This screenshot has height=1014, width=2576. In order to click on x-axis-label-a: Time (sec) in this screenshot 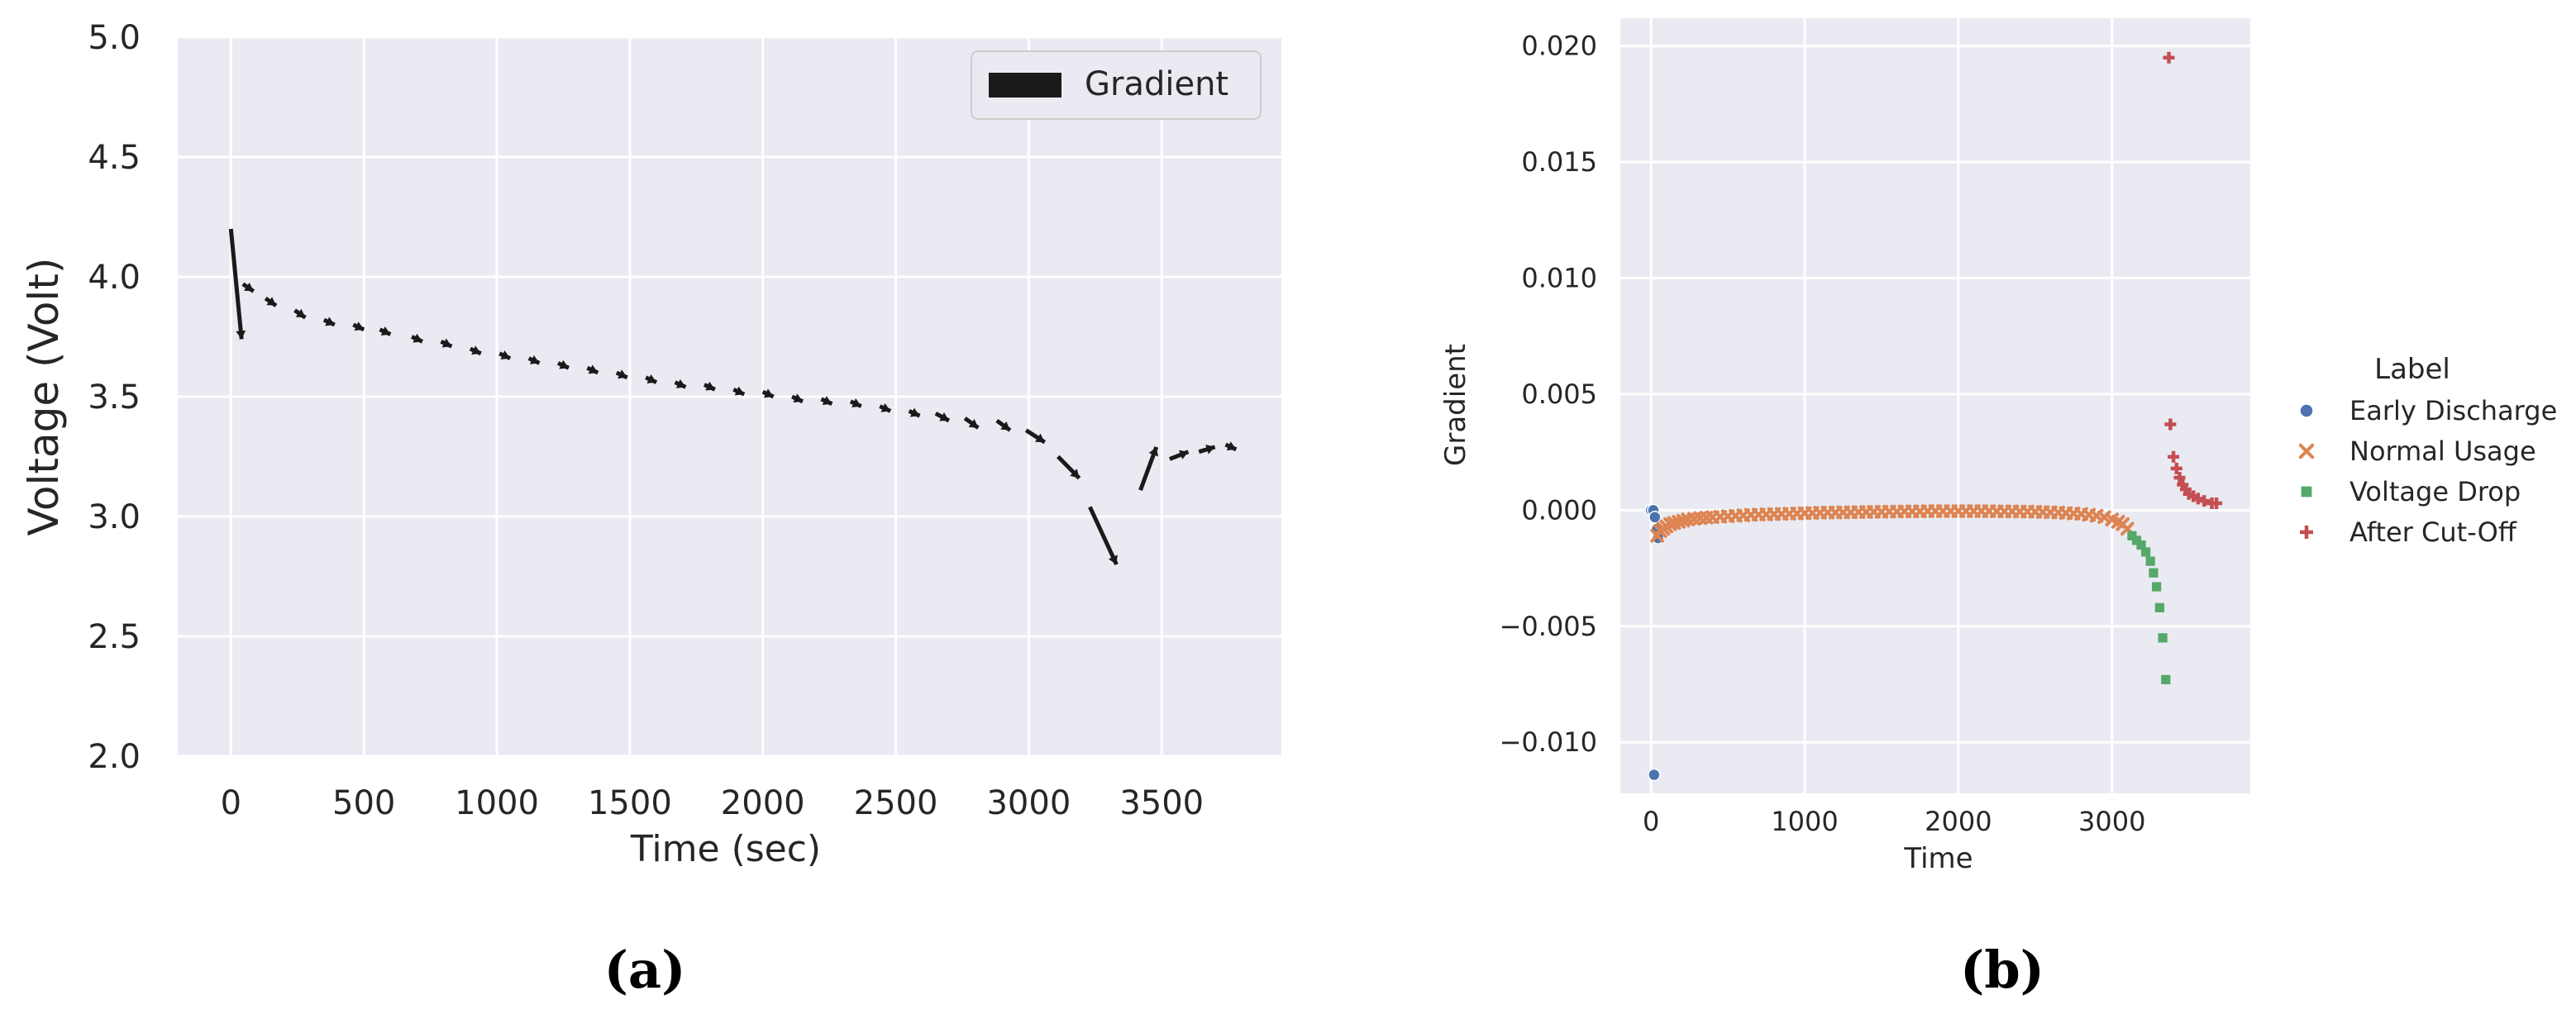, I will do `click(725, 849)`.